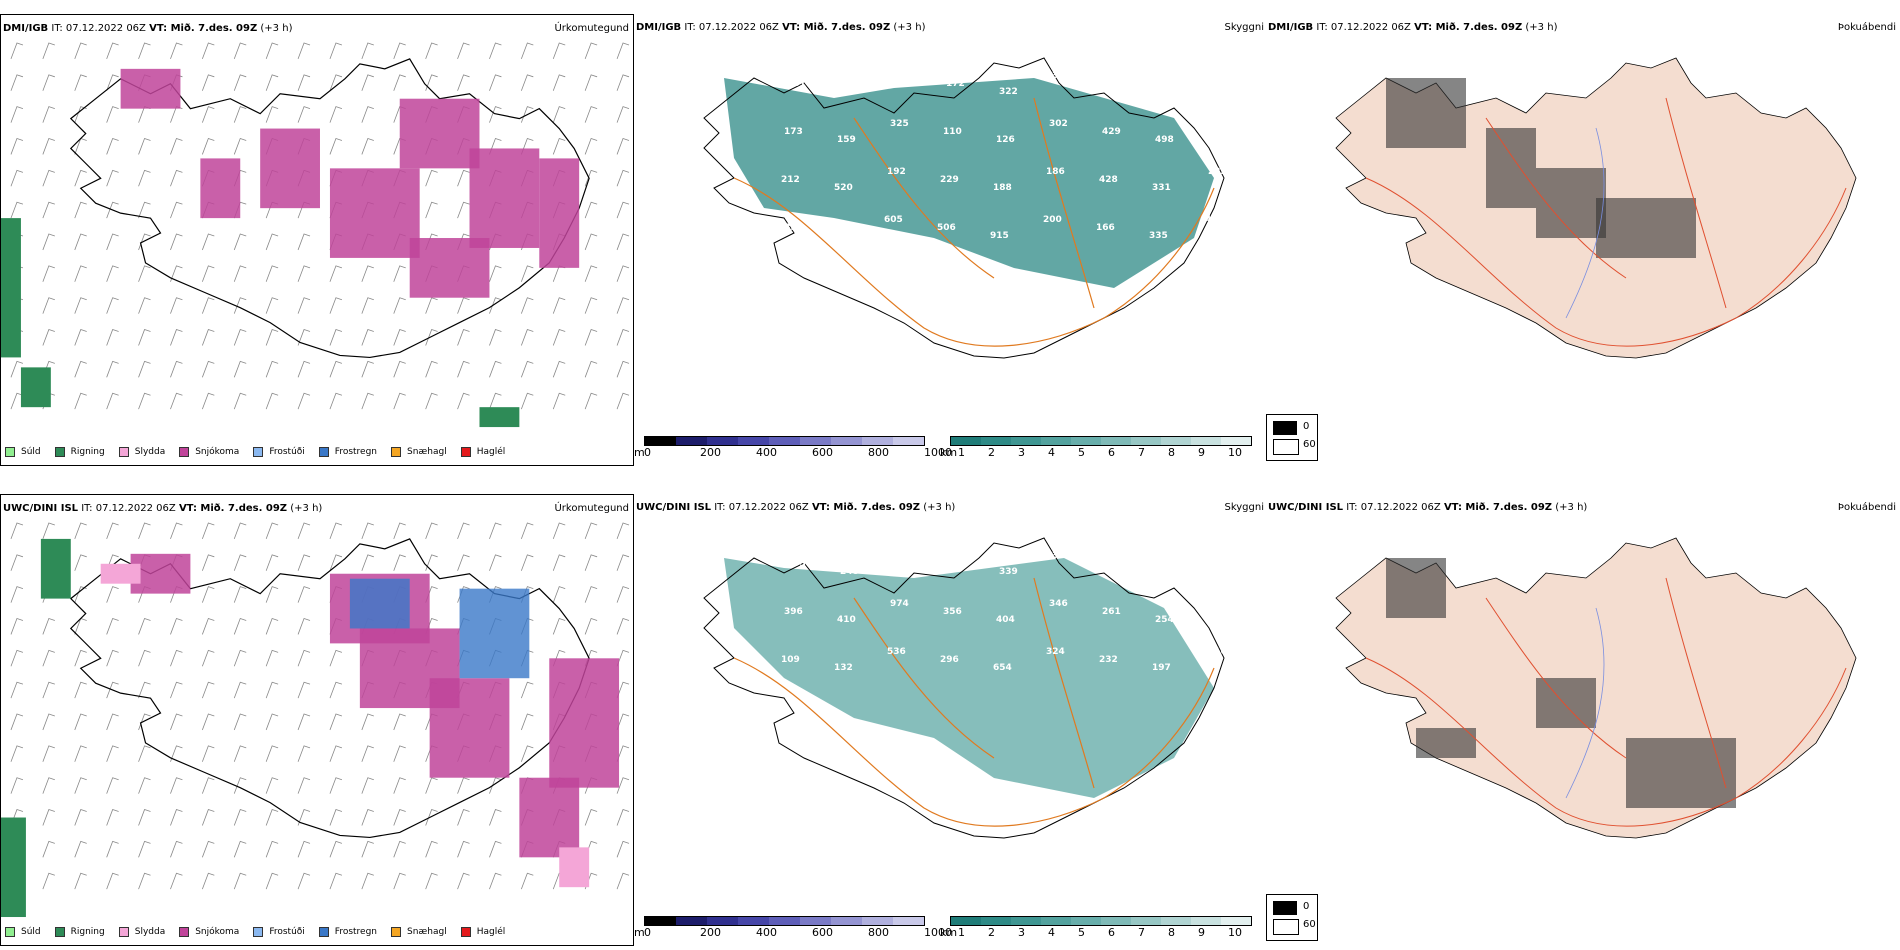  What do you see at coordinates (1561, 683) in the screenshot?
I see `fog-areas` at bounding box center [1561, 683].